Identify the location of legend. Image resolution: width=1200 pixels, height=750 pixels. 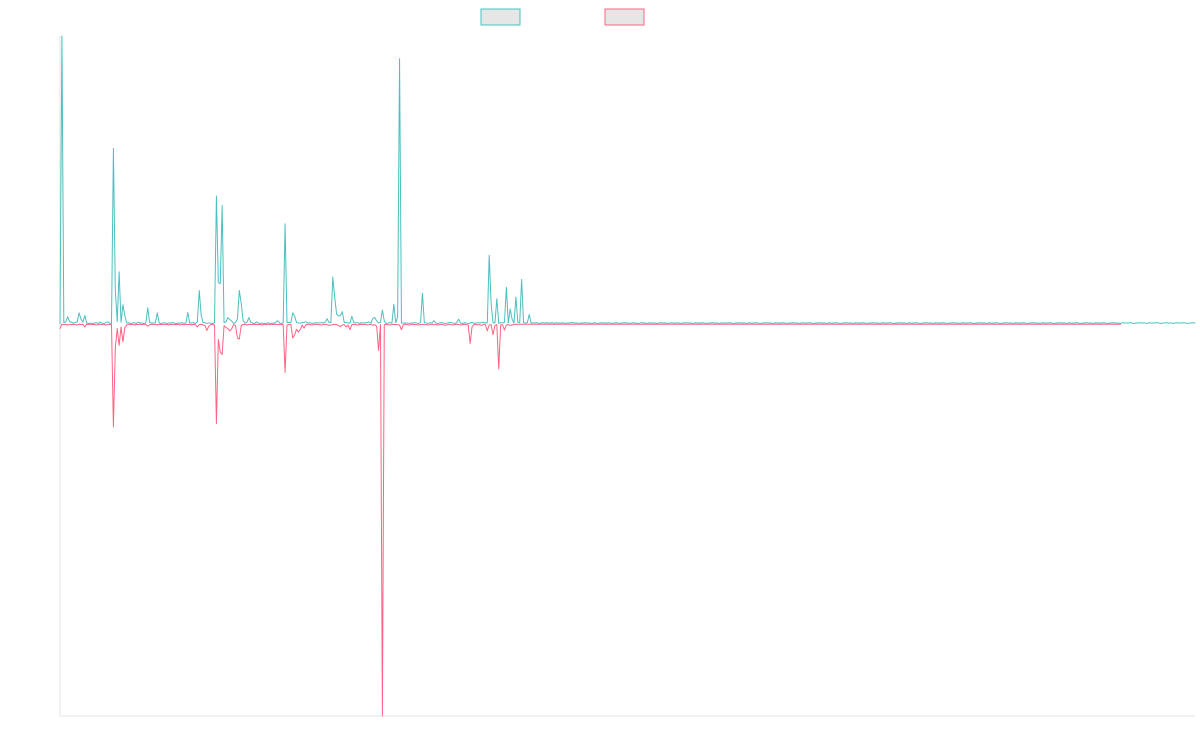
(562, 17).